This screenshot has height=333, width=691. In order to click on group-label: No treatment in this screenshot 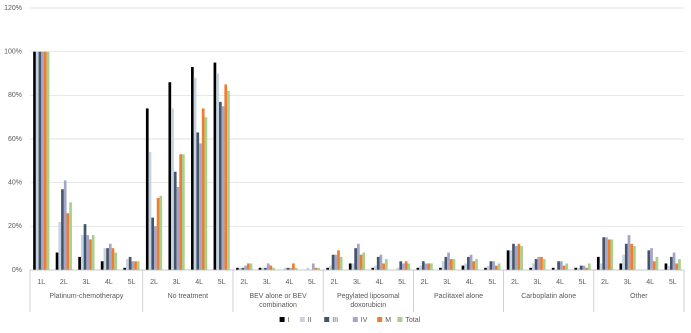, I will do `click(188, 296)`.